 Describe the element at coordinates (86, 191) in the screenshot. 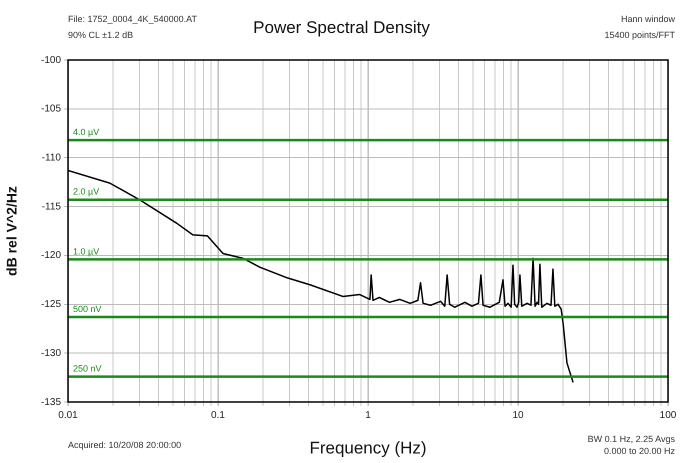

I see `ref-line-label: 2.0 µV` at that location.